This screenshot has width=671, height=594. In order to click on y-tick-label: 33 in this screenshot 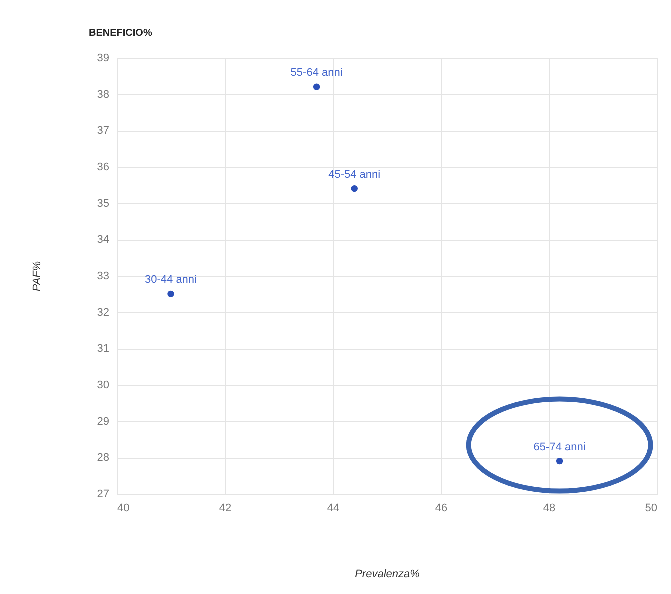, I will do `click(103, 276)`.